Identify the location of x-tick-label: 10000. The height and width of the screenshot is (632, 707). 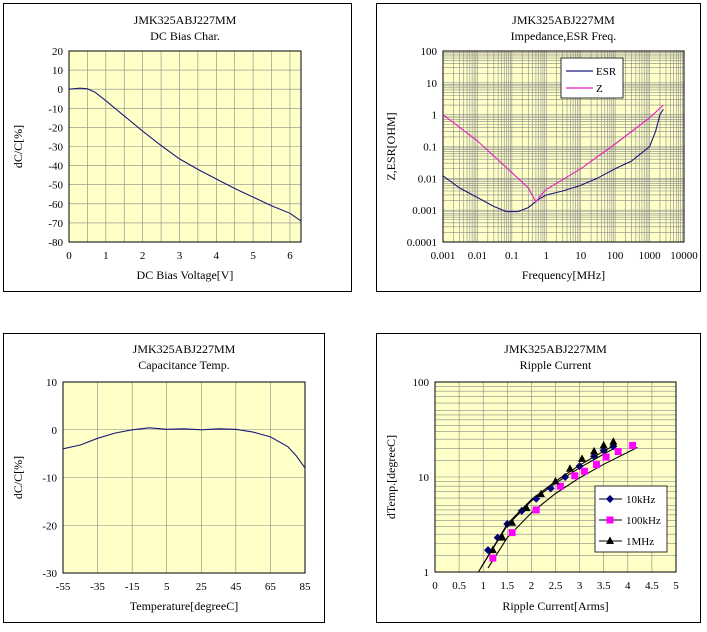
(684, 256).